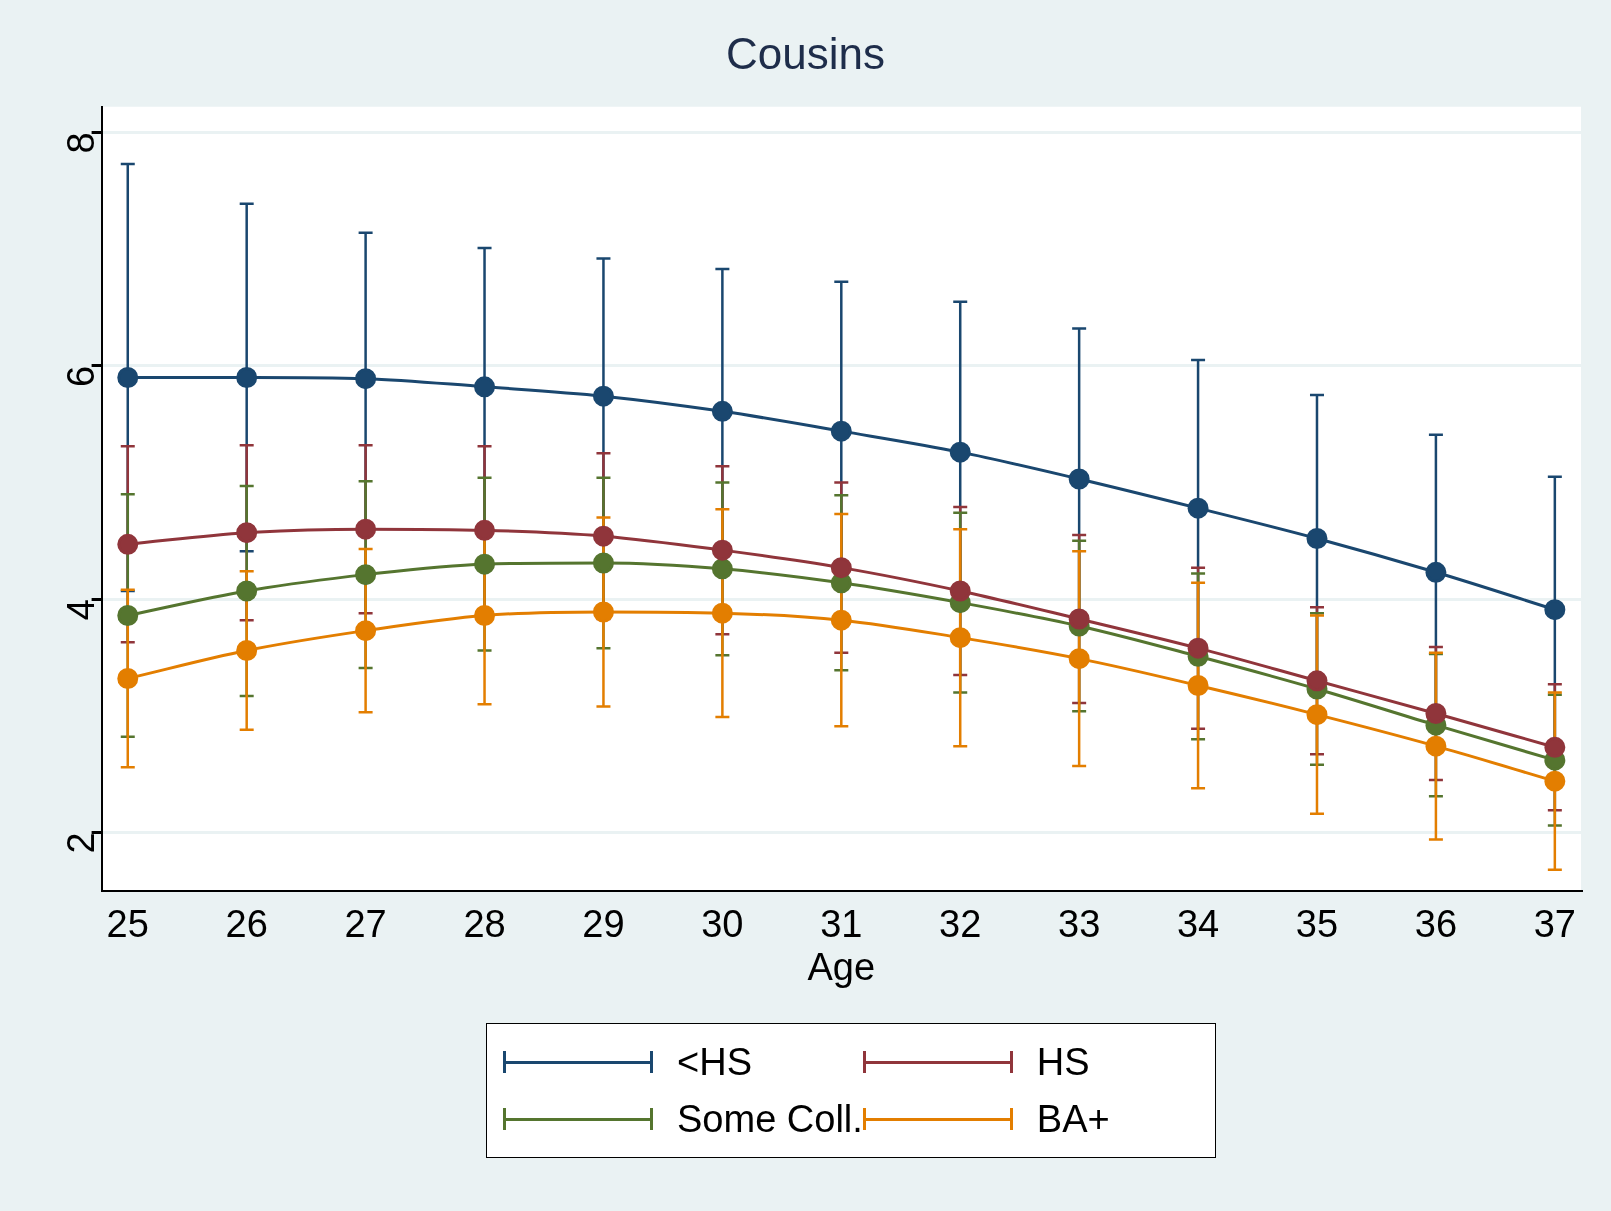  I want to click on x-tick-label: 34, so click(1198, 924).